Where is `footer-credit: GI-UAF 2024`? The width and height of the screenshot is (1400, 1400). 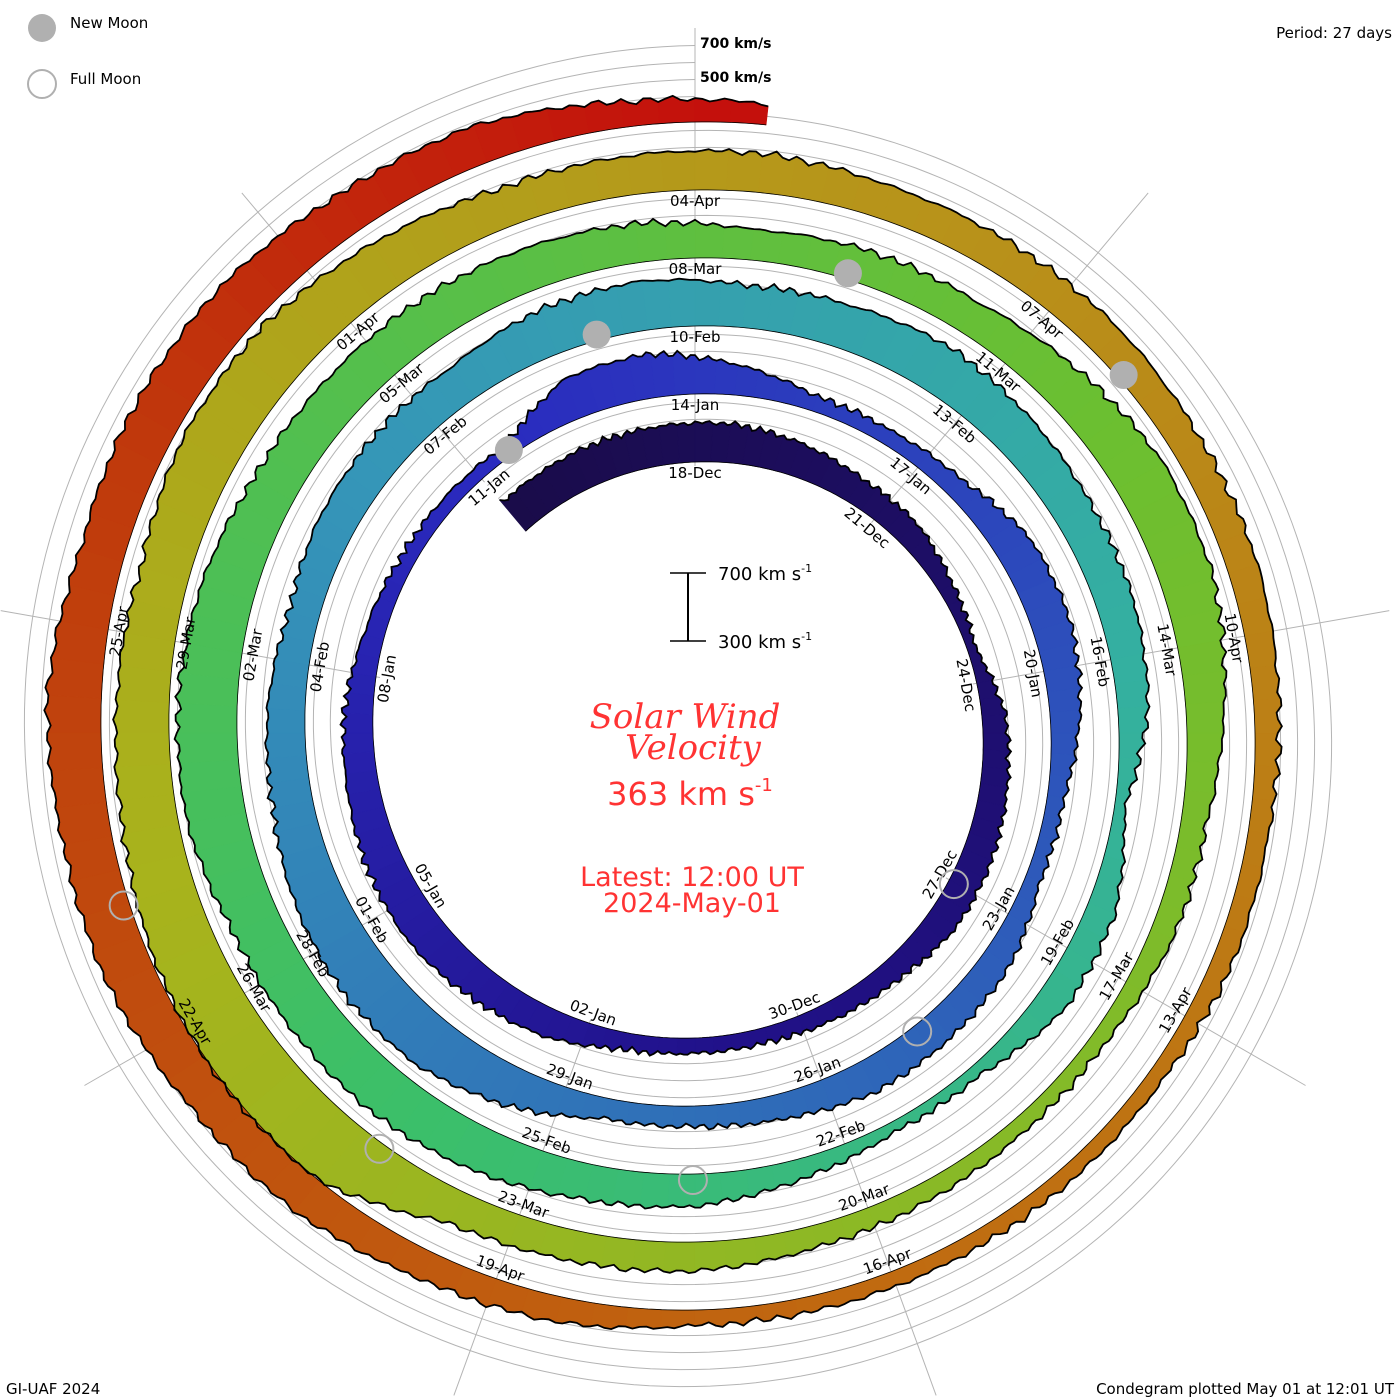
footer-credit: GI-UAF 2024 is located at coordinates (53, 1389).